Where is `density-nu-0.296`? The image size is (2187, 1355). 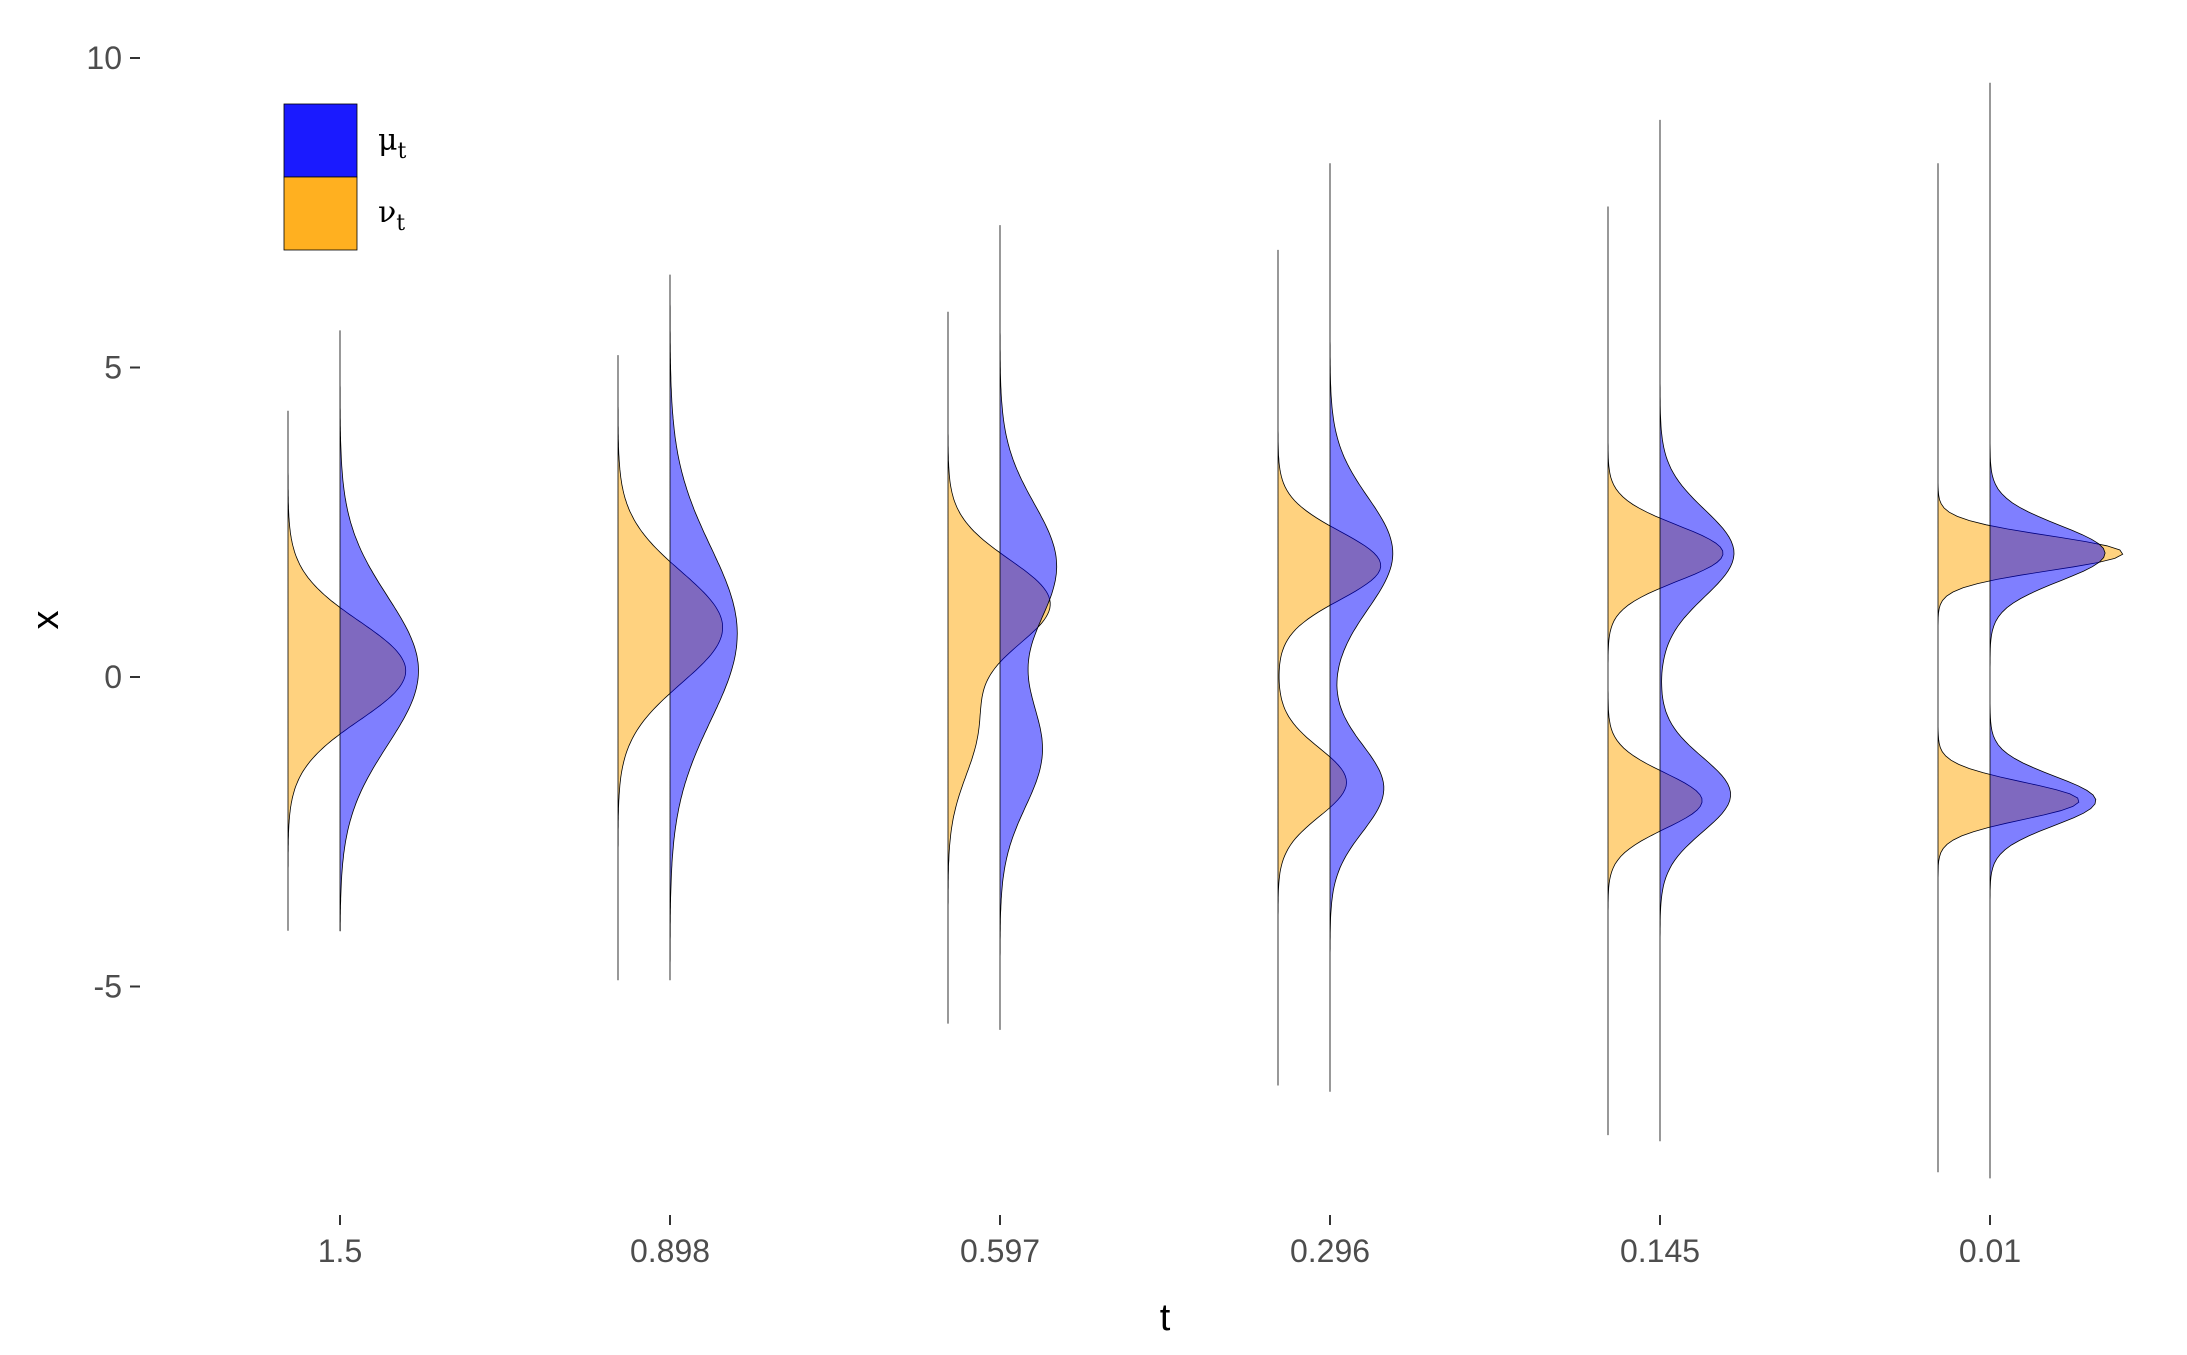
density-nu-0.296 is located at coordinates (1329, 667).